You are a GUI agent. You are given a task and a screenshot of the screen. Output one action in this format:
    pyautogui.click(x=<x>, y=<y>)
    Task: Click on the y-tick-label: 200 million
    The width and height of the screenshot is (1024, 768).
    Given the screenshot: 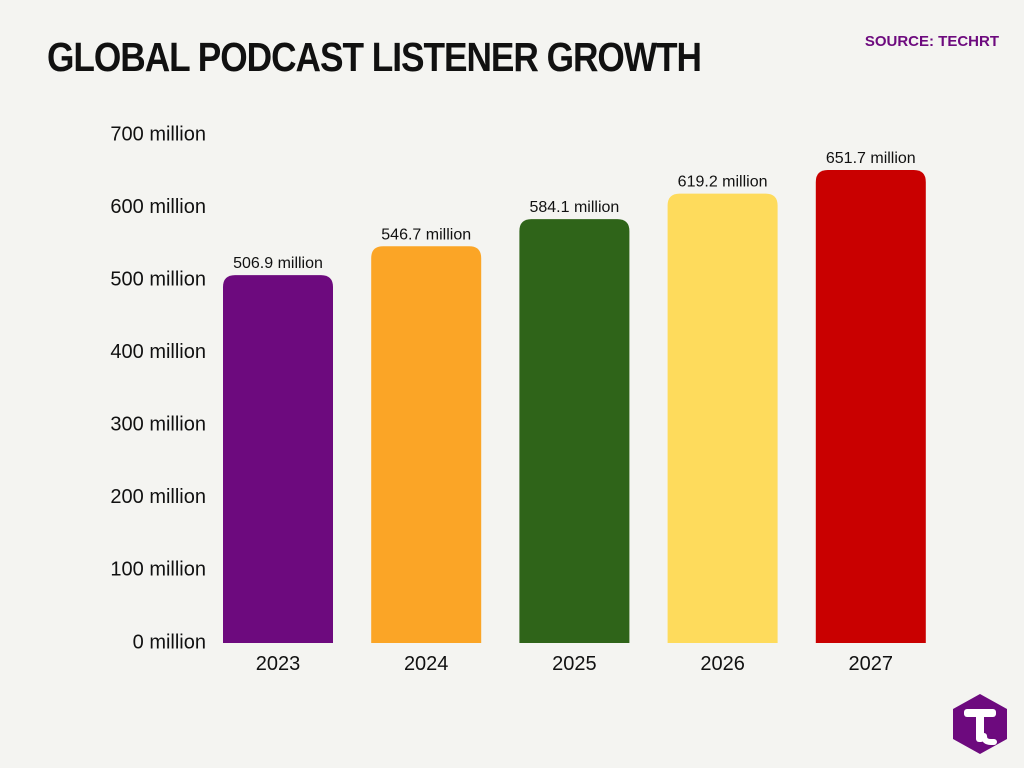 What is the action you would take?
    pyautogui.click(x=158, y=497)
    